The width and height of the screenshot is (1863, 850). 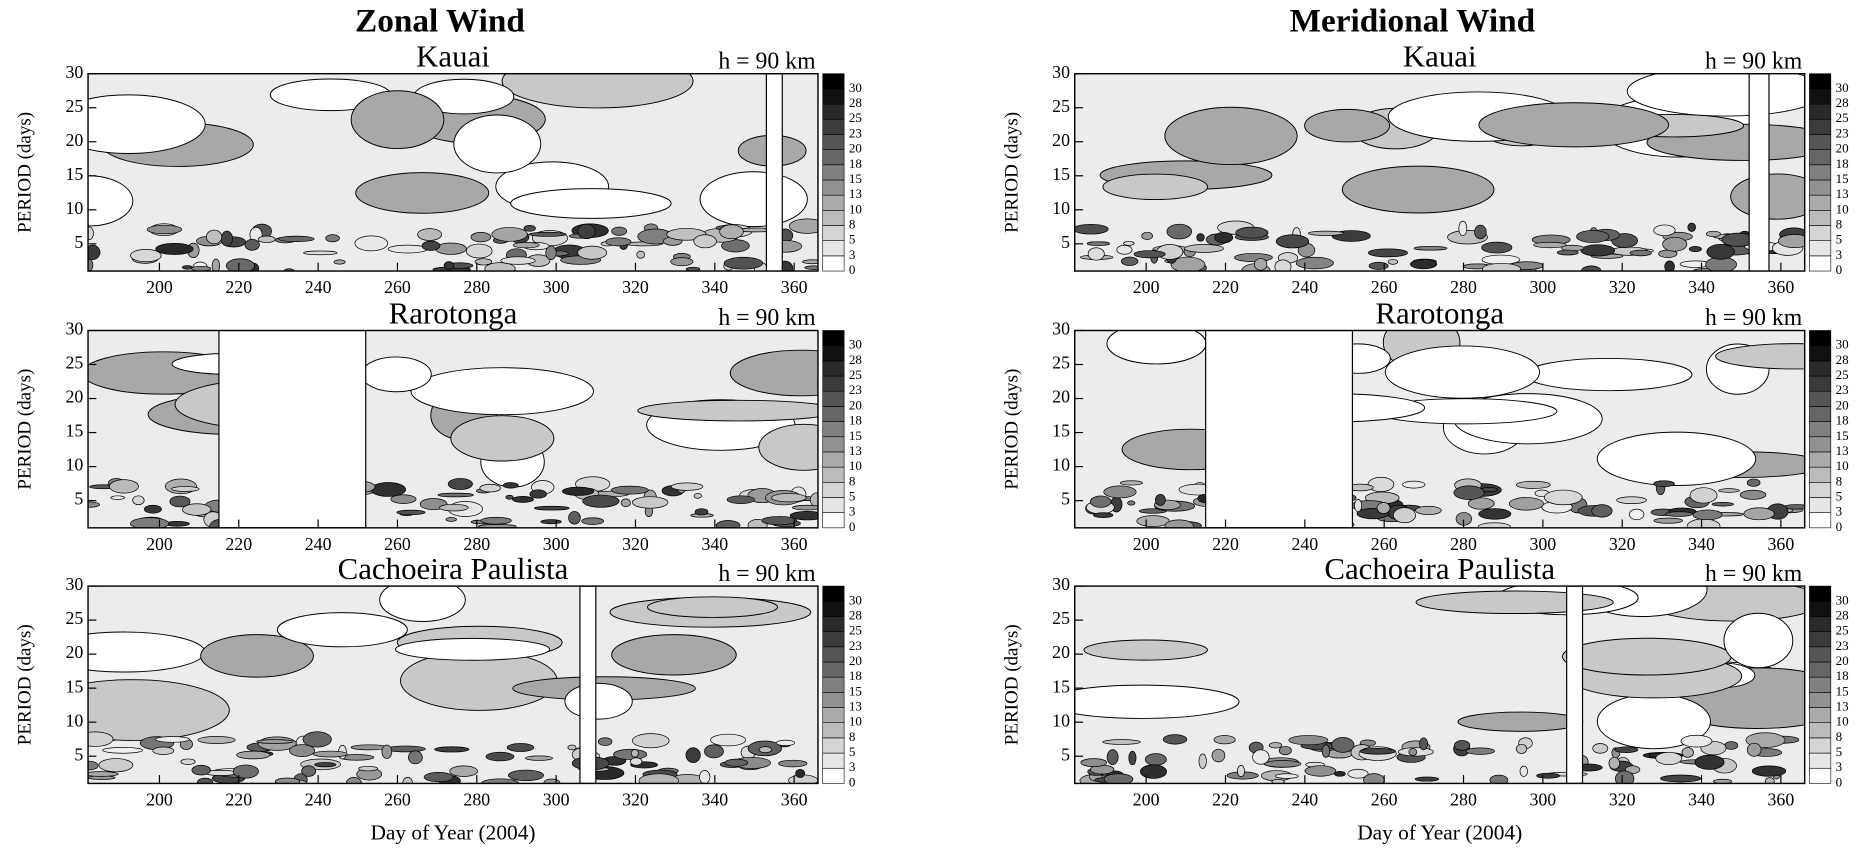 I want to click on colorbar-tick-label: 25, so click(x=856, y=117).